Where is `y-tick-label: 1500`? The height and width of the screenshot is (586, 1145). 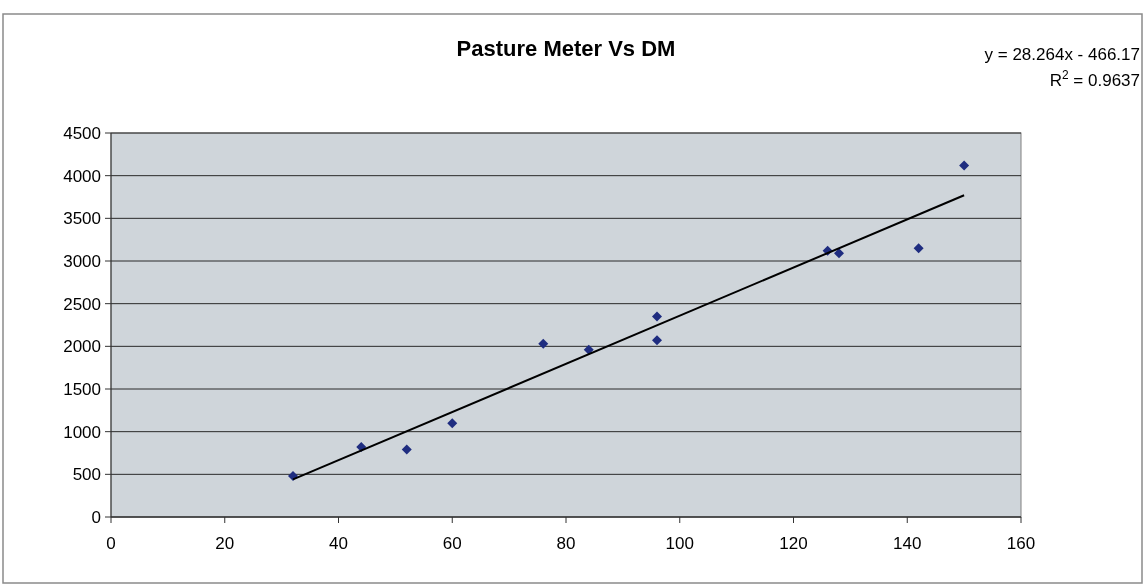 y-tick-label: 1500 is located at coordinates (82, 389).